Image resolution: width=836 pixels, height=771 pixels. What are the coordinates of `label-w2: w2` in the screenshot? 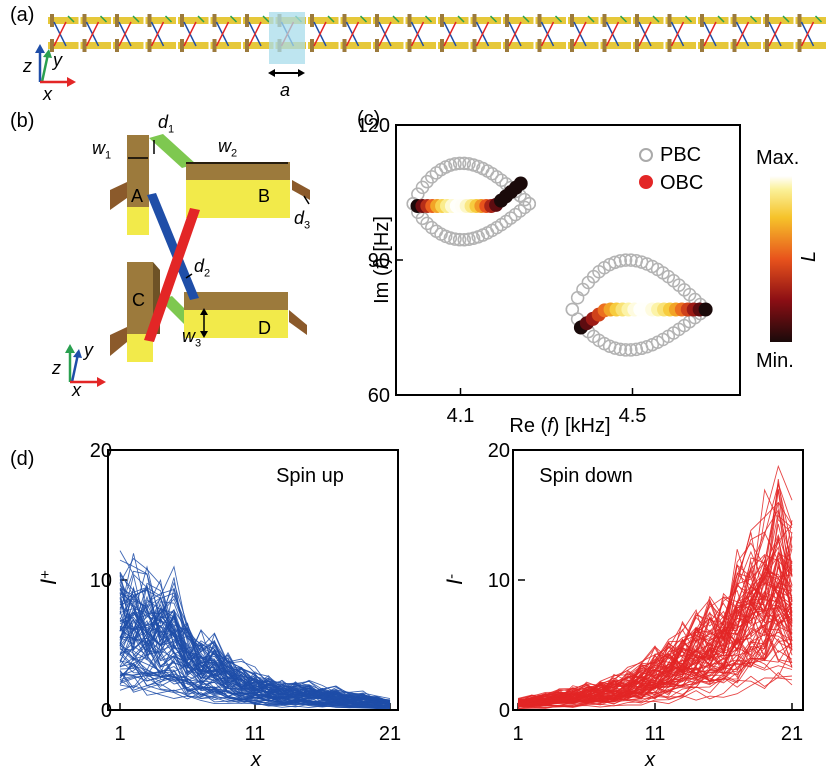 It's located at (228, 148).